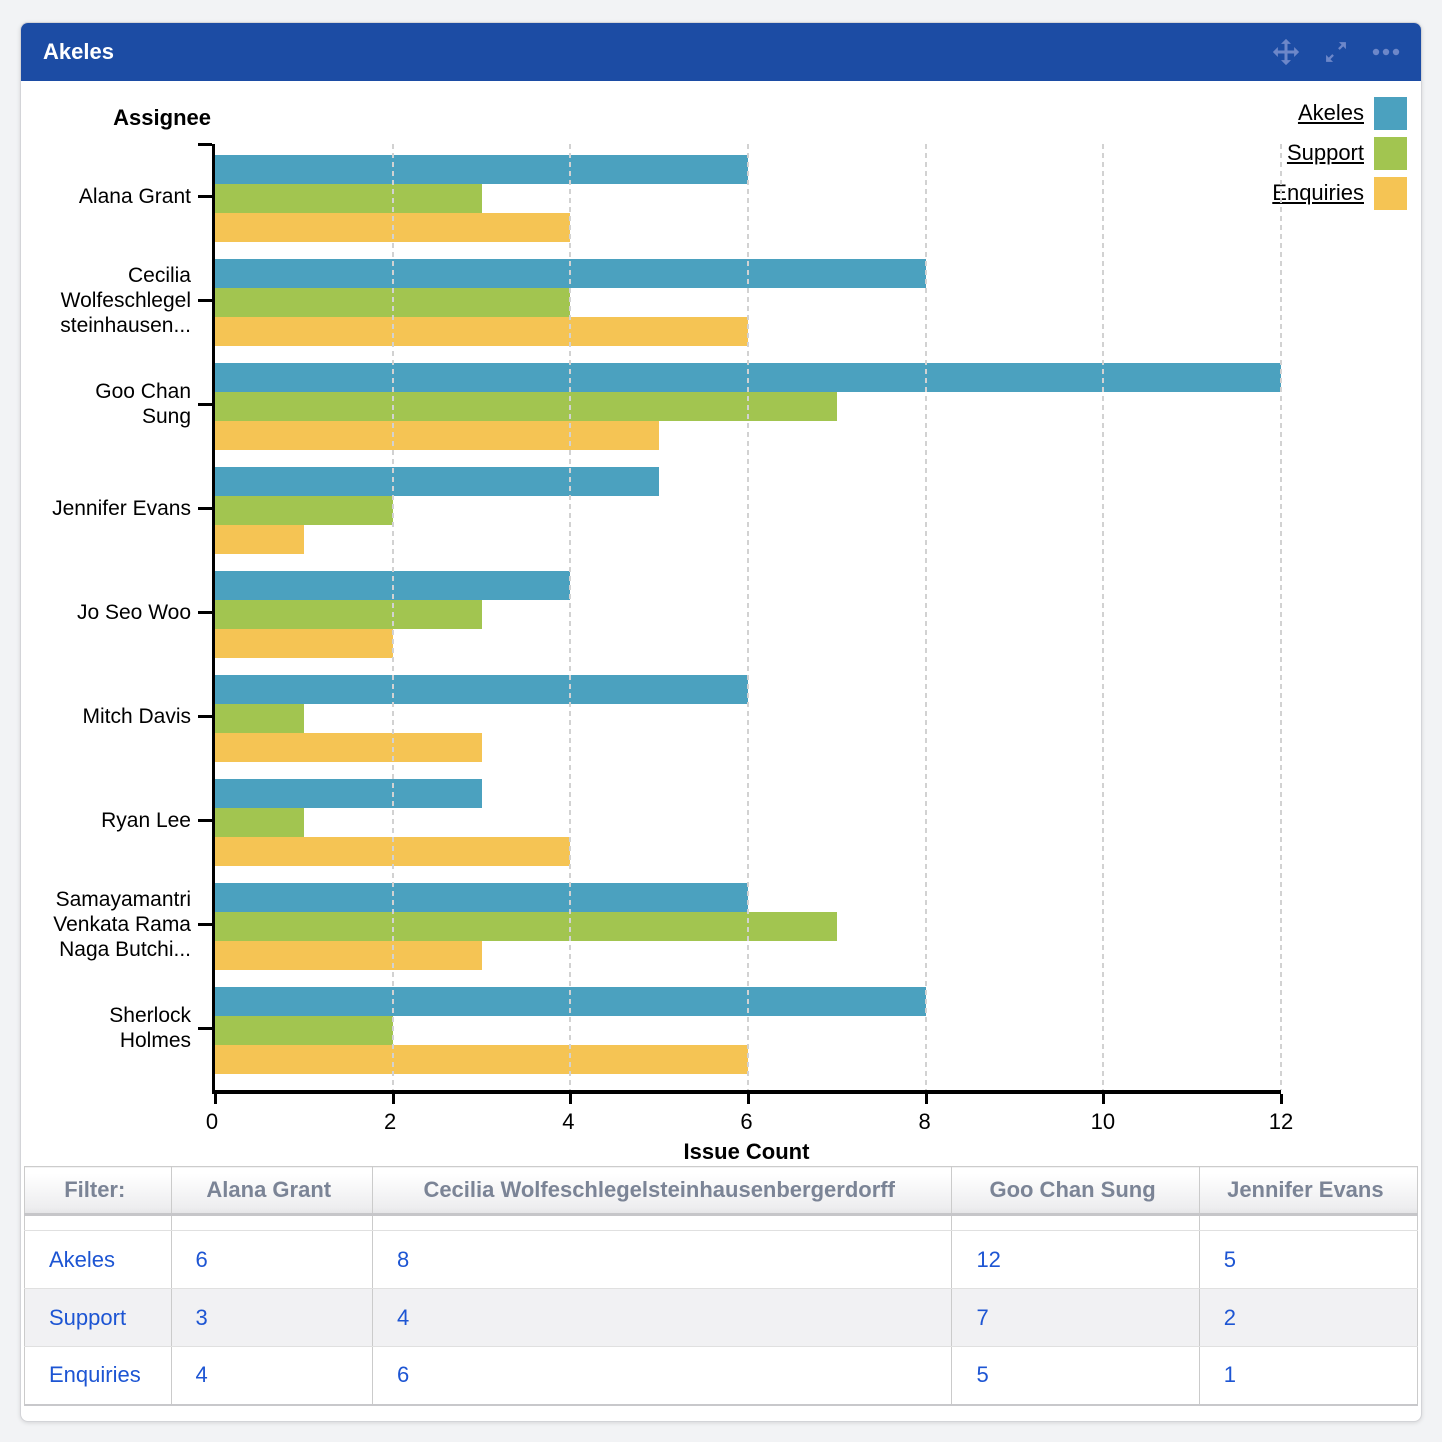  What do you see at coordinates (924, 1121) in the screenshot?
I see `x-axis-tick-label: 8` at bounding box center [924, 1121].